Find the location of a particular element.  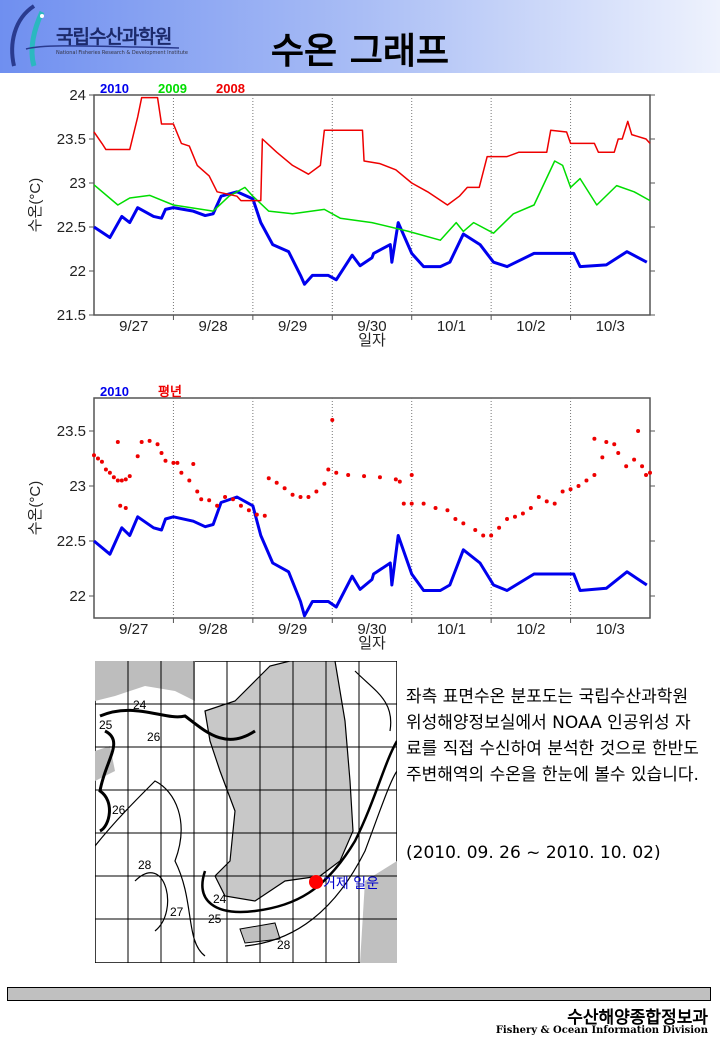

contour-label: 28 is located at coordinates (145, 865).